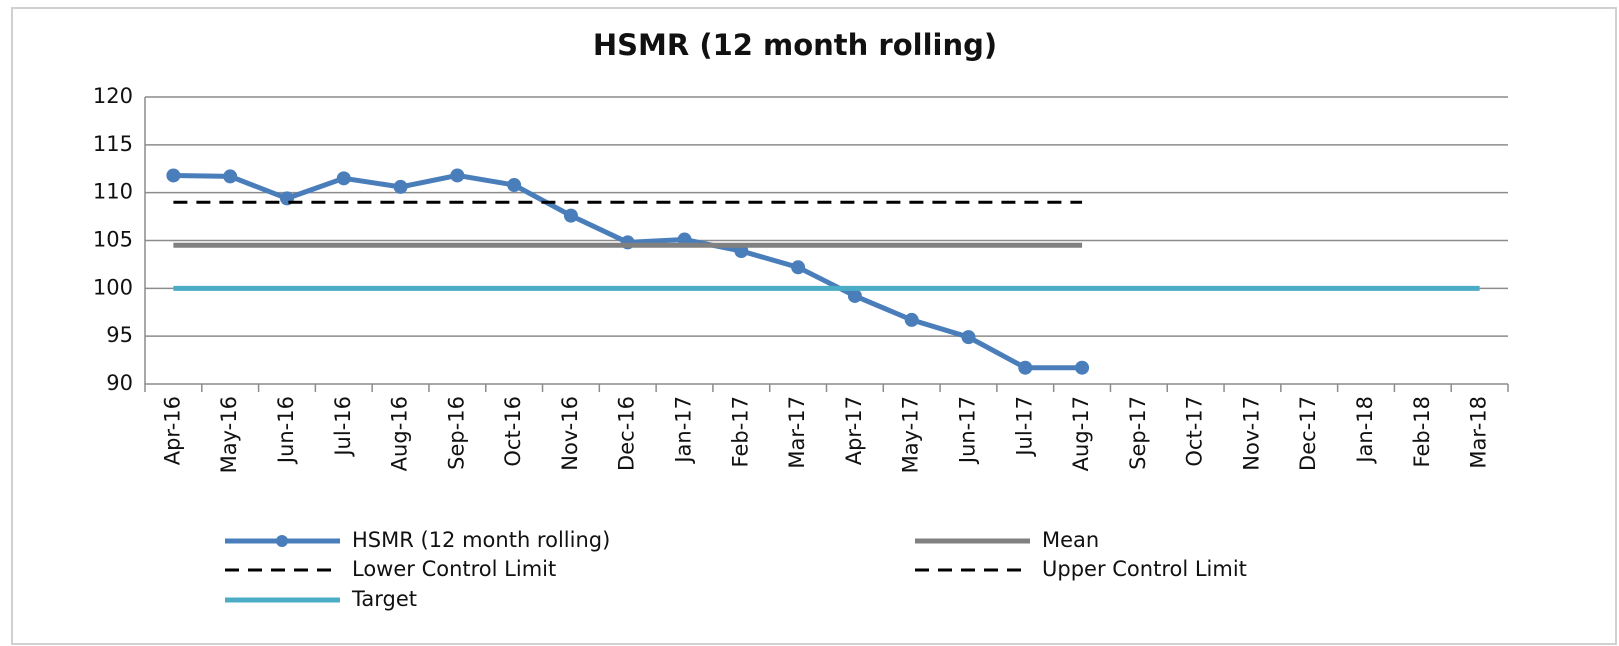 Image resolution: width=1619 pixels, height=646 pixels. What do you see at coordinates (400, 433) in the screenshot?
I see `x-tick-label: Aug-16` at bounding box center [400, 433].